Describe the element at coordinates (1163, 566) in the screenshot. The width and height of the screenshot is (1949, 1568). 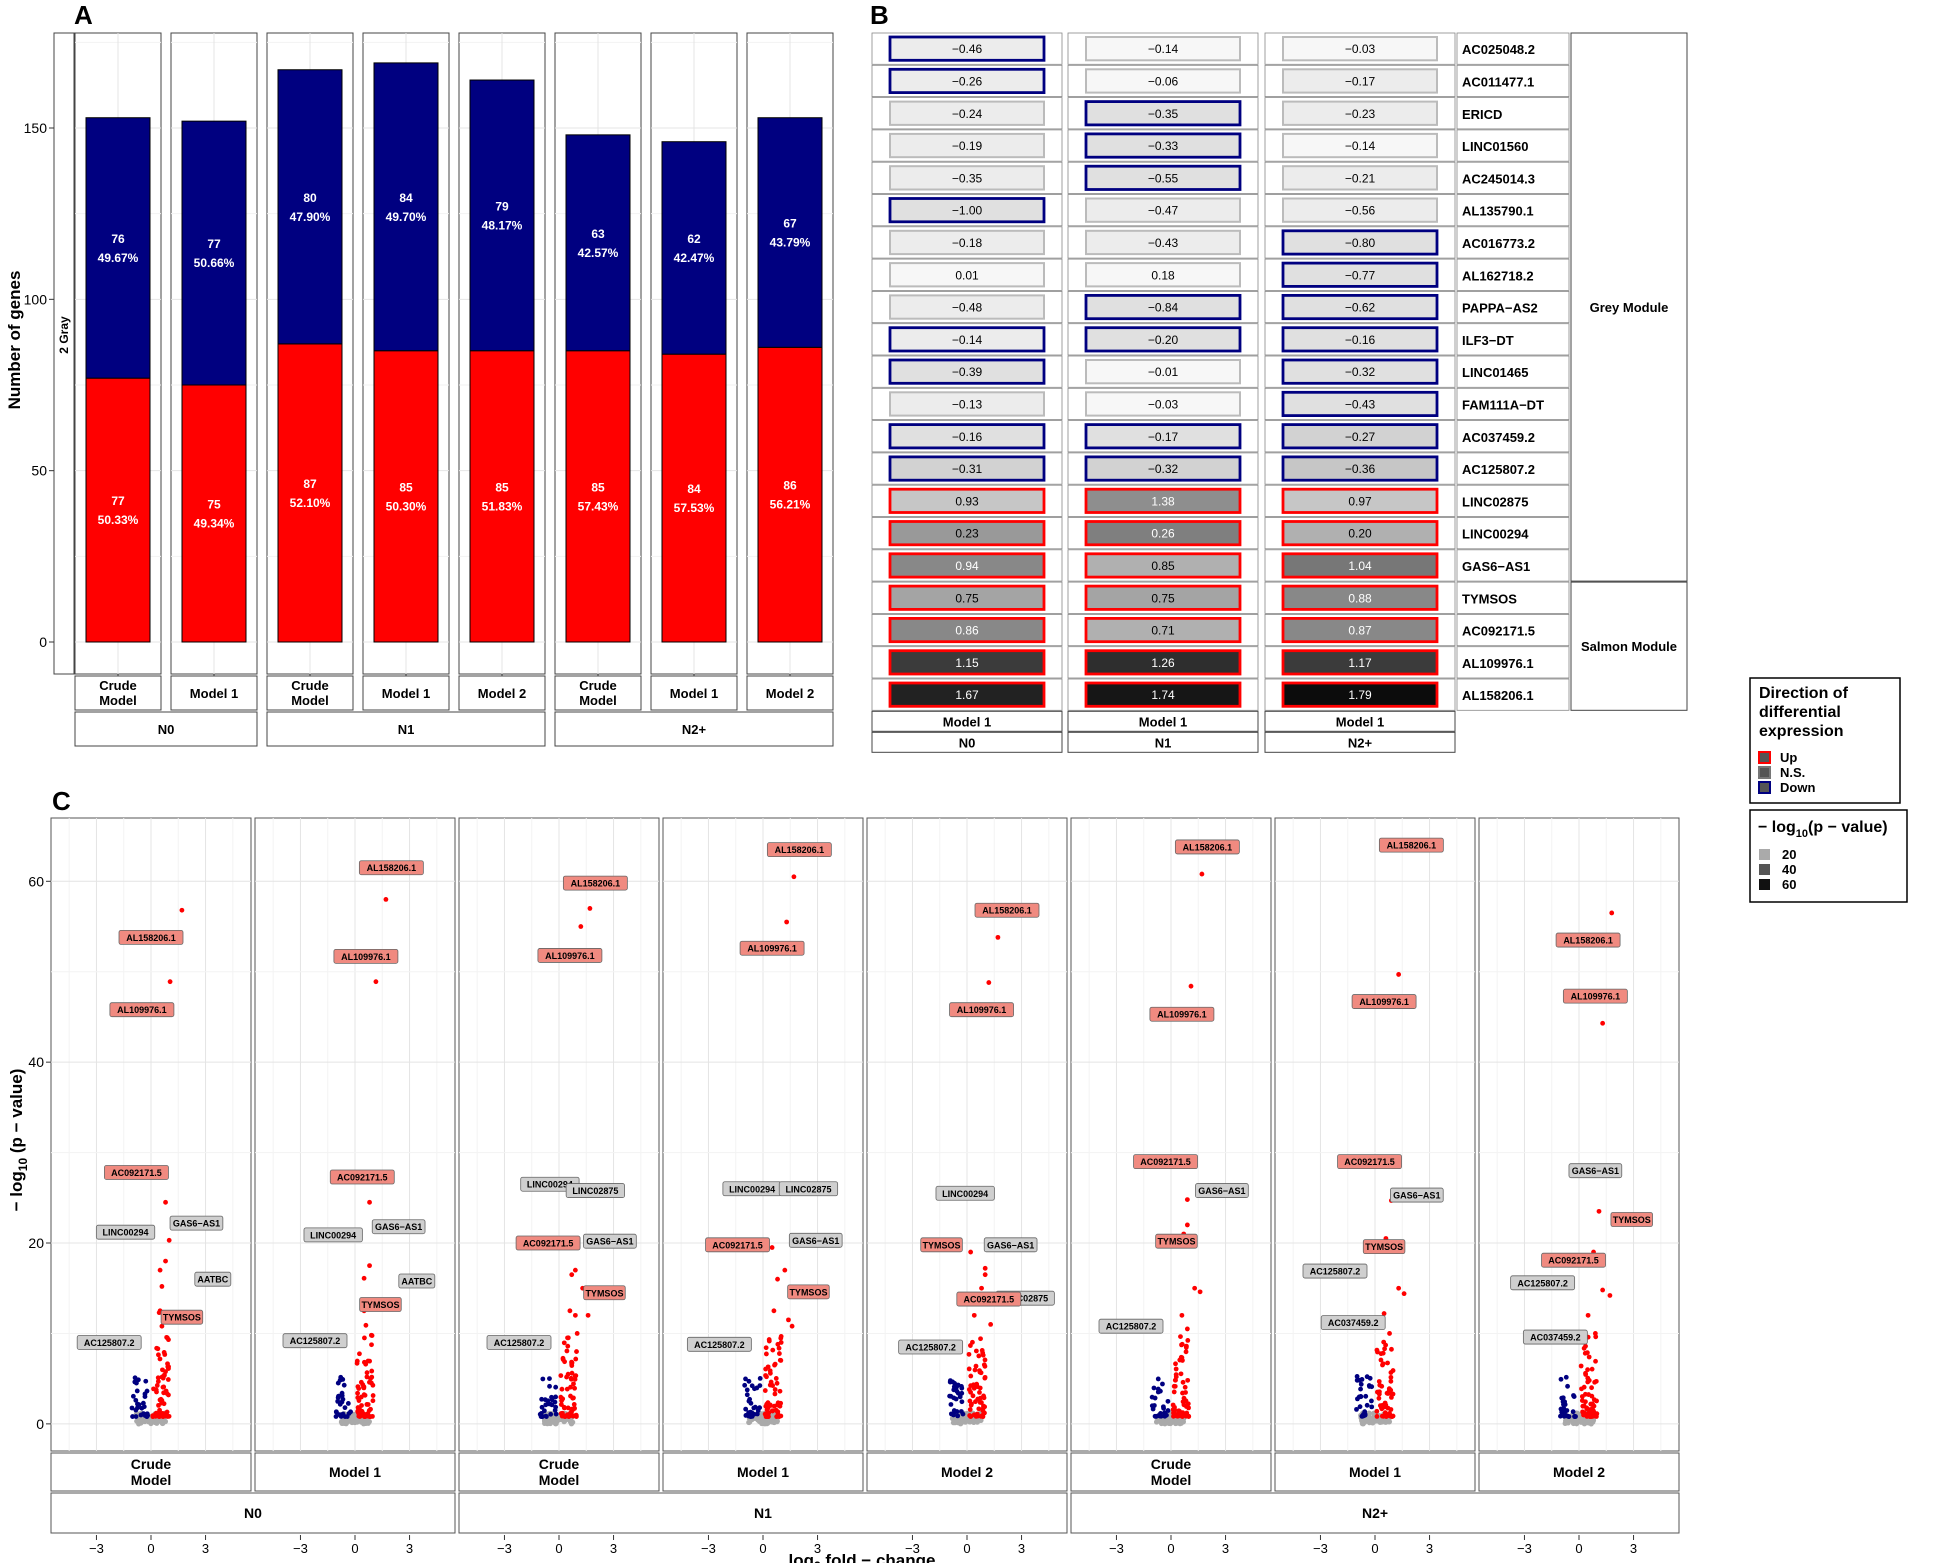
I see `heatmap-cell-value: 0.85` at that location.